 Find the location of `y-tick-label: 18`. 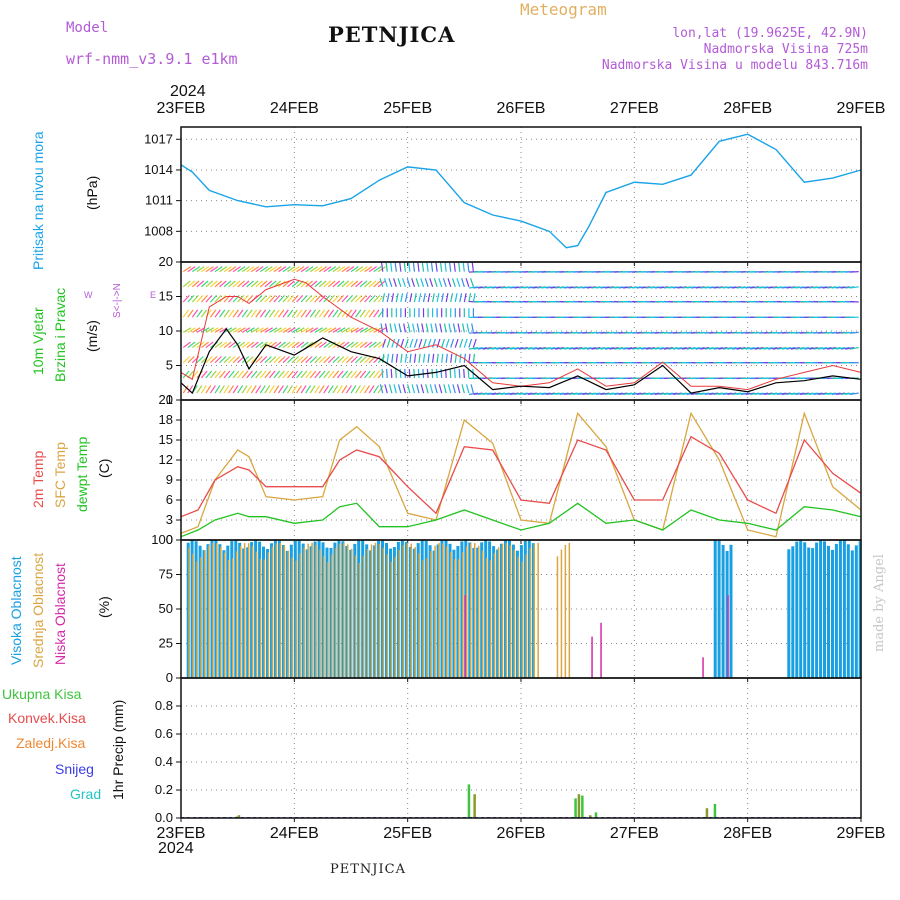

y-tick-label: 18 is located at coordinates (166, 419).